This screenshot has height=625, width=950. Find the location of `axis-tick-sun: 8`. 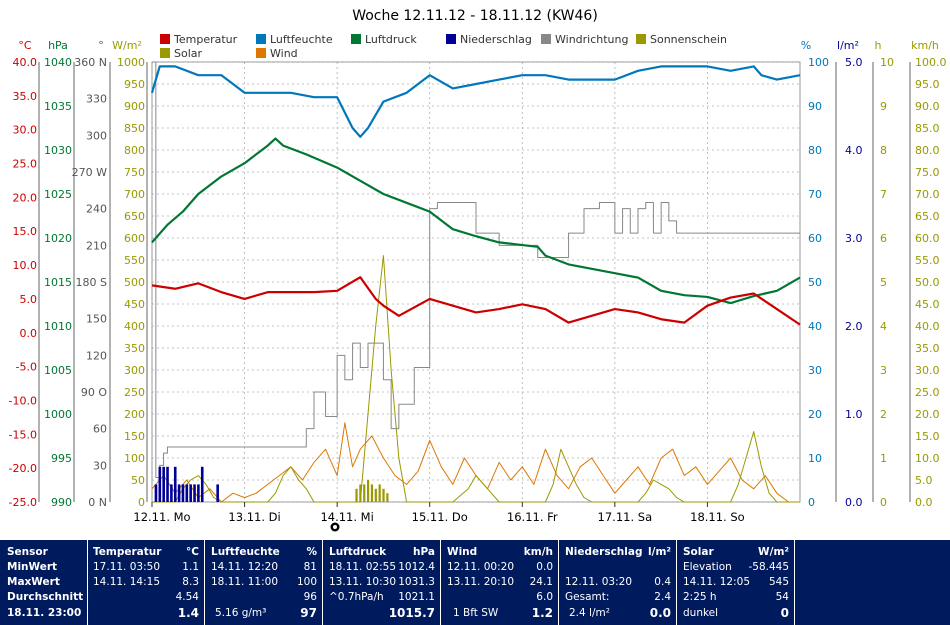

axis-tick-sun: 8 is located at coordinates (883, 150).